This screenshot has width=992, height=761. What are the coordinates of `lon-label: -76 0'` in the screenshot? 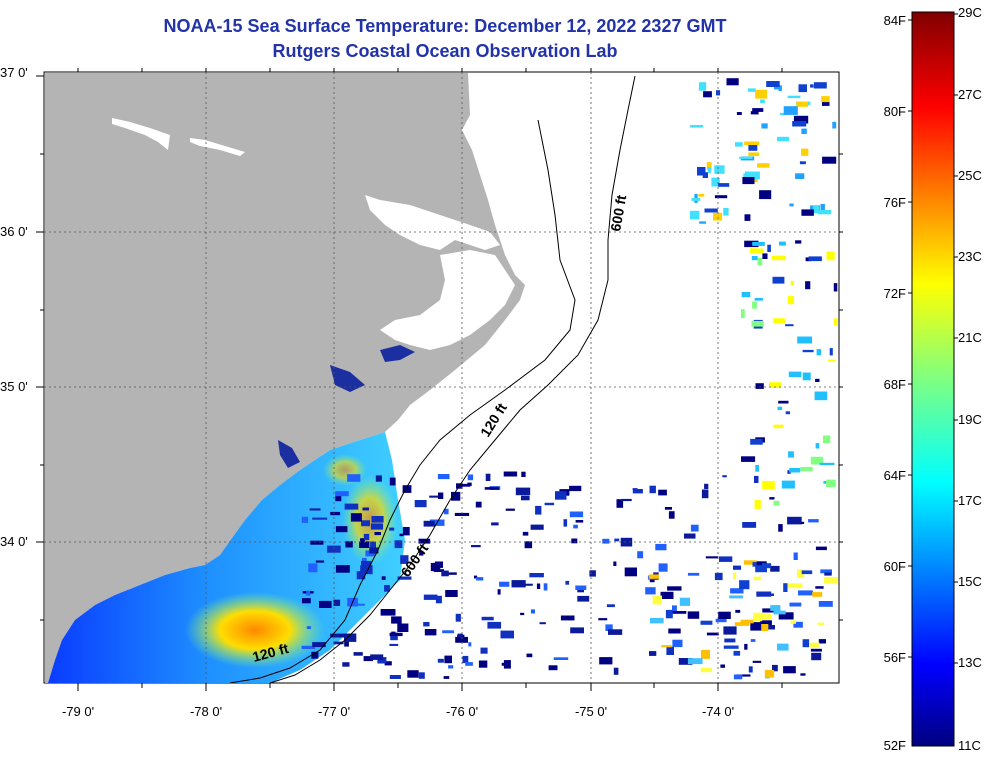 It's located at (462, 711).